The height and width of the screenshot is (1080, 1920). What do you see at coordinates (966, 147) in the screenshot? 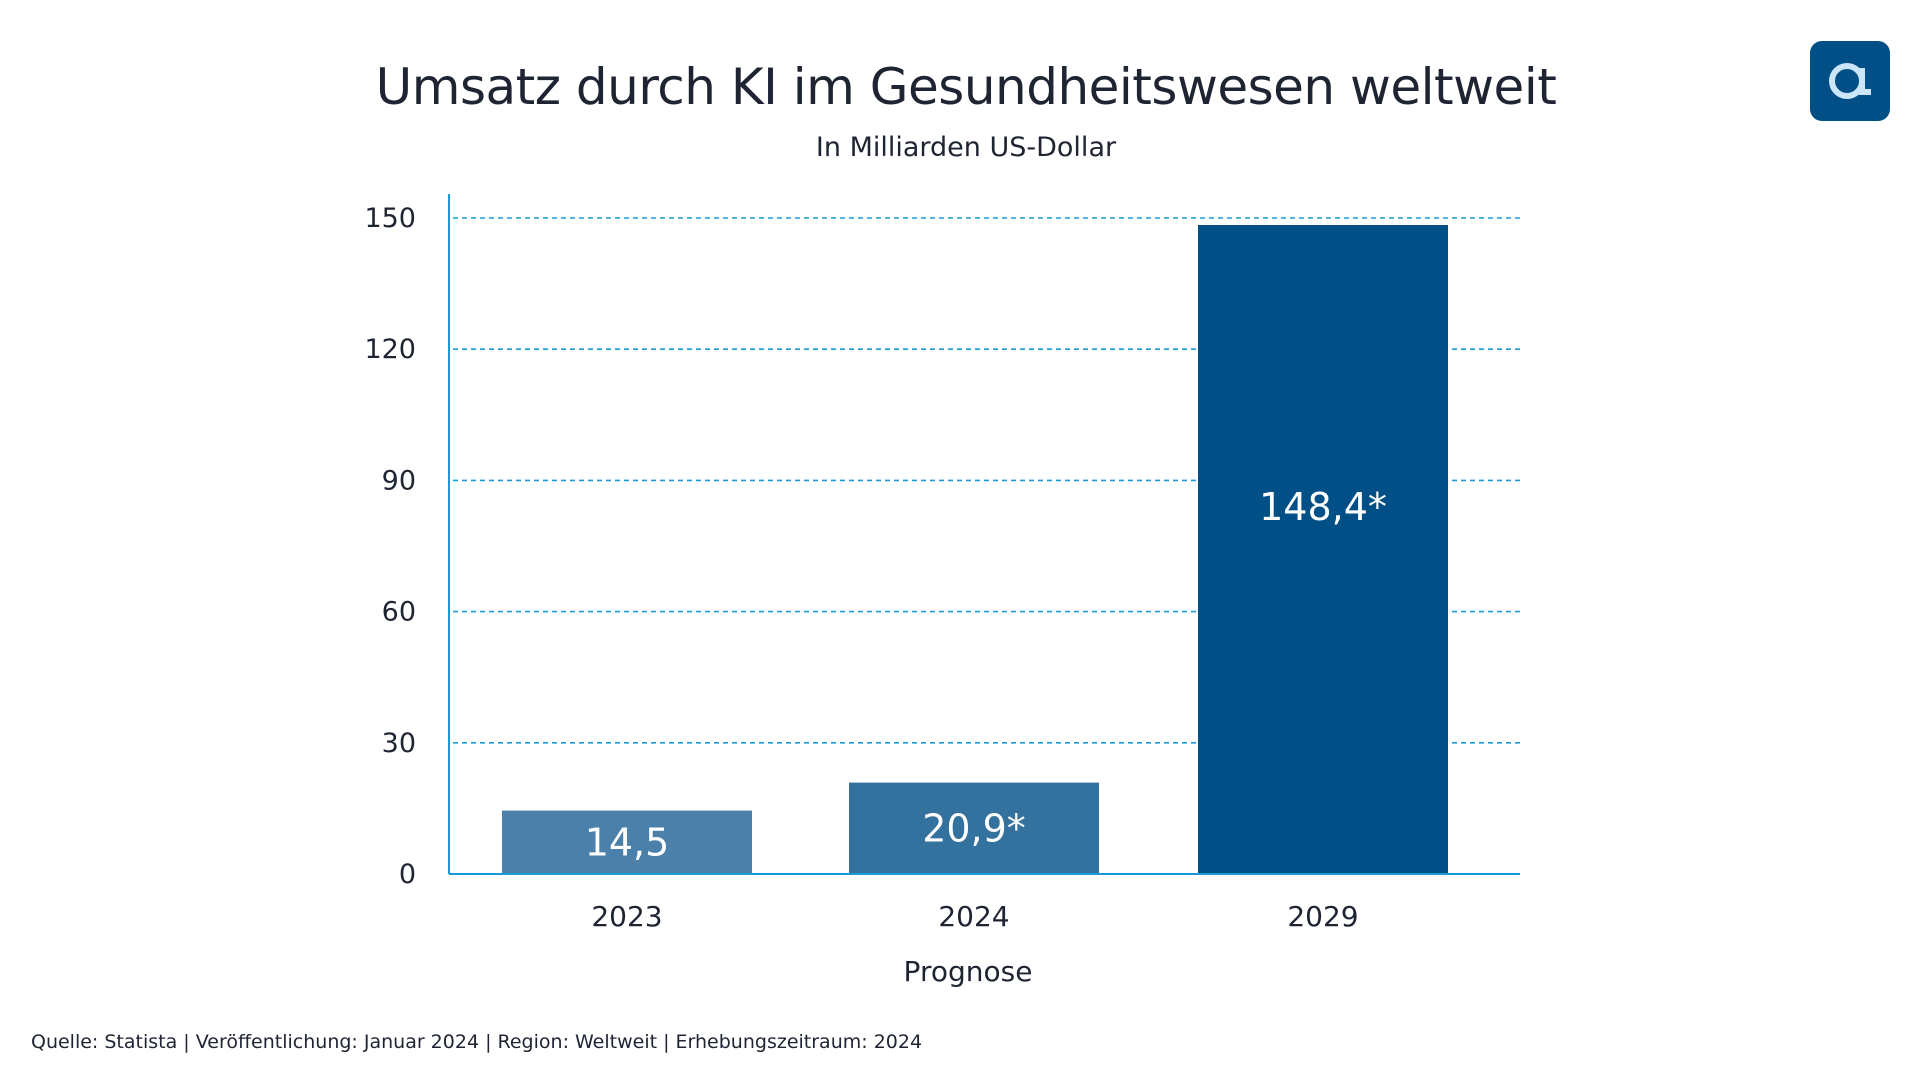
I see `chart-subtitle: In Milliarden US-Dollar` at bounding box center [966, 147].